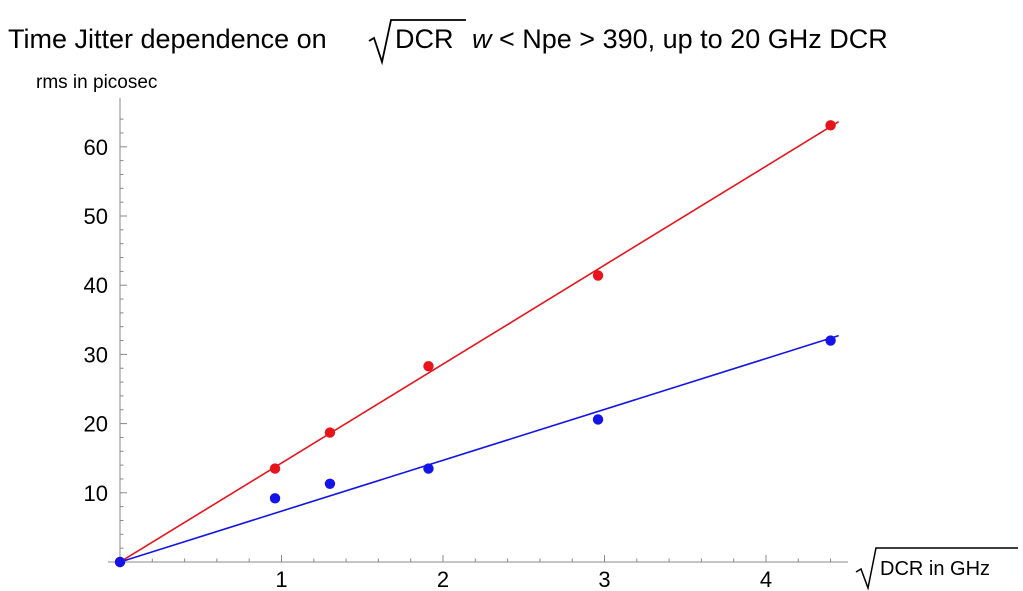 The height and width of the screenshot is (591, 1023). What do you see at coordinates (604, 579) in the screenshot?
I see `x-tick-label: 3` at bounding box center [604, 579].